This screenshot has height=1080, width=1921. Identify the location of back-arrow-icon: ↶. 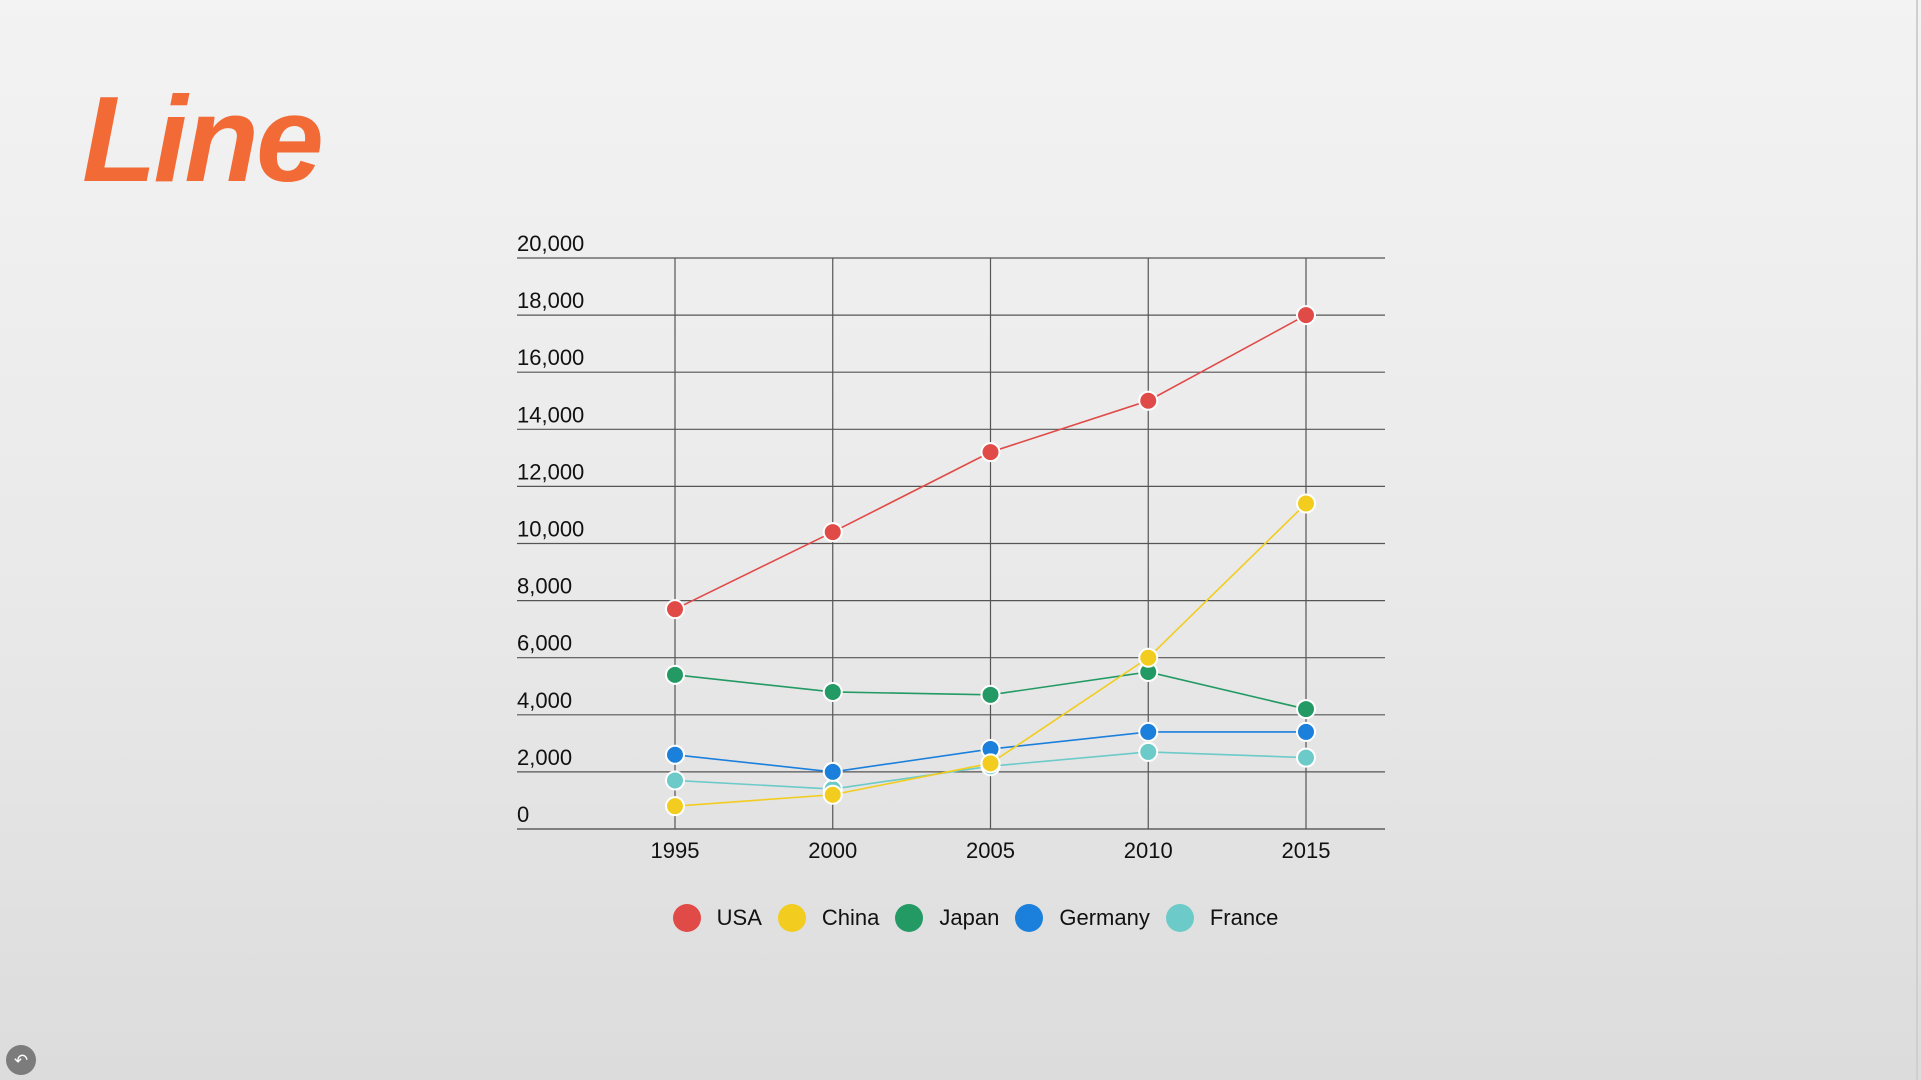
(21, 1060).